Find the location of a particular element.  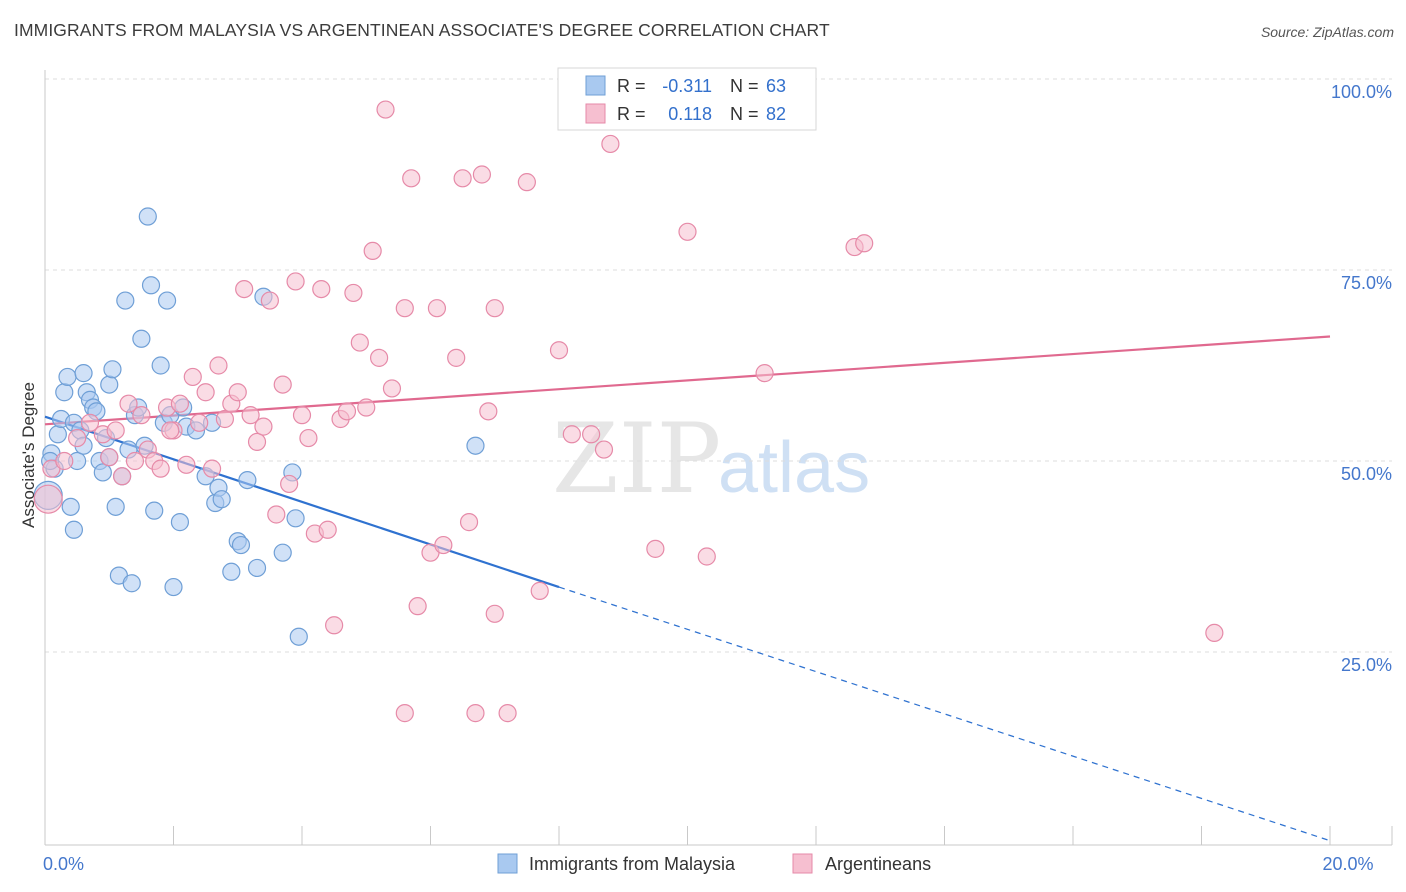

watermark-atlas: atlas is located at coordinates (794, 468).